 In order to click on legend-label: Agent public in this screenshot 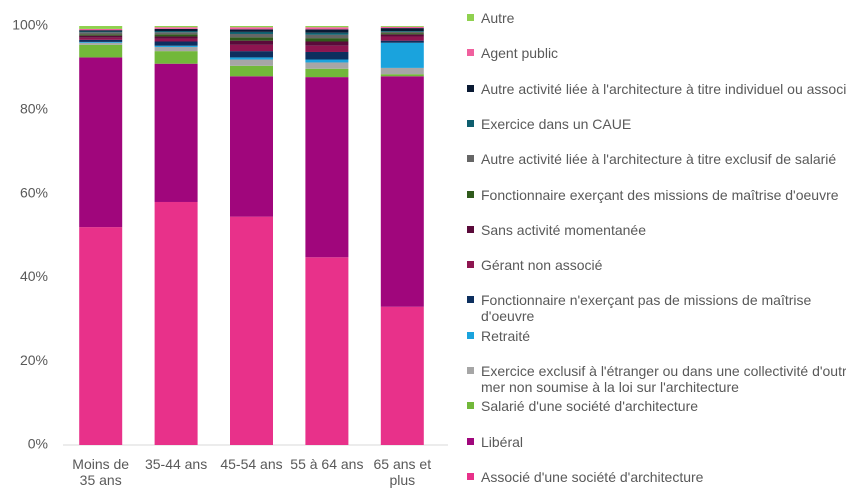, I will do `click(520, 53)`.